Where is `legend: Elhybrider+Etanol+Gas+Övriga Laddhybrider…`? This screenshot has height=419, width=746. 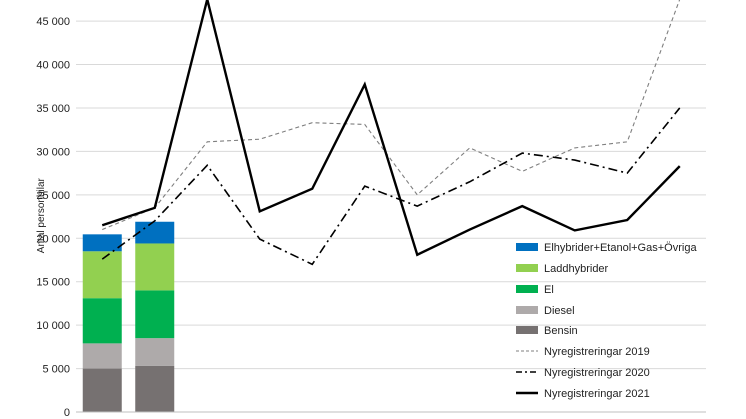 legend: Elhybrider+Etanol+Gas+Övriga Laddhybrider… is located at coordinates (606, 321).